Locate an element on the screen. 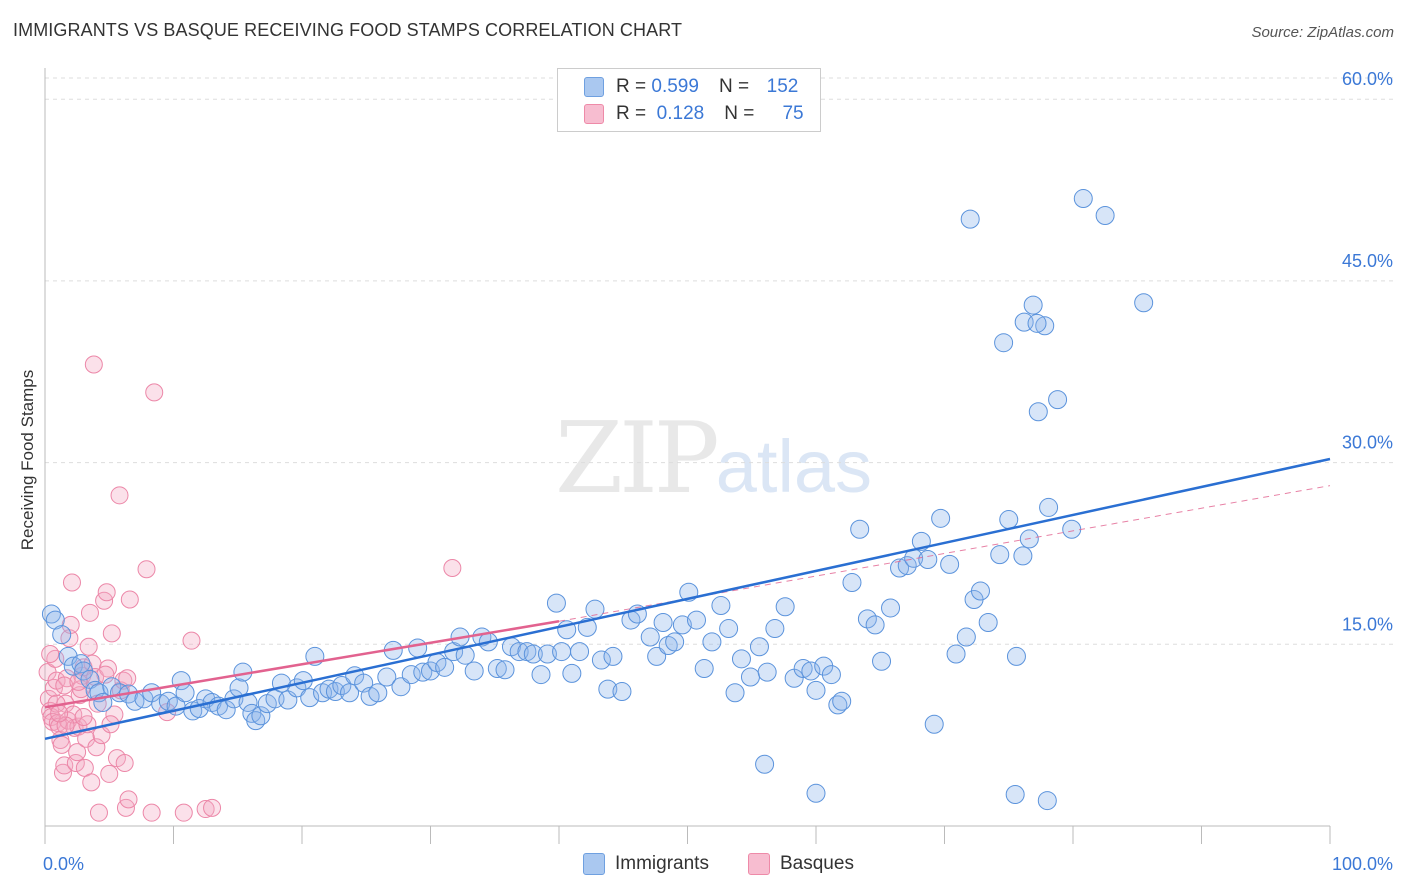 This screenshot has width=1406, height=892. immigrants-swatch is located at coordinates (594, 87).